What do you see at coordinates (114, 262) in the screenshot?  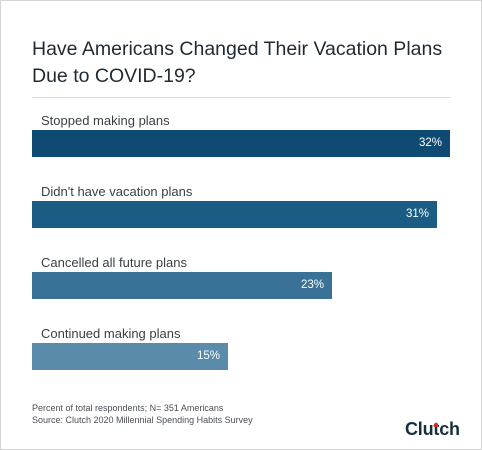 I see `category-label: Cancelled all future plans` at bounding box center [114, 262].